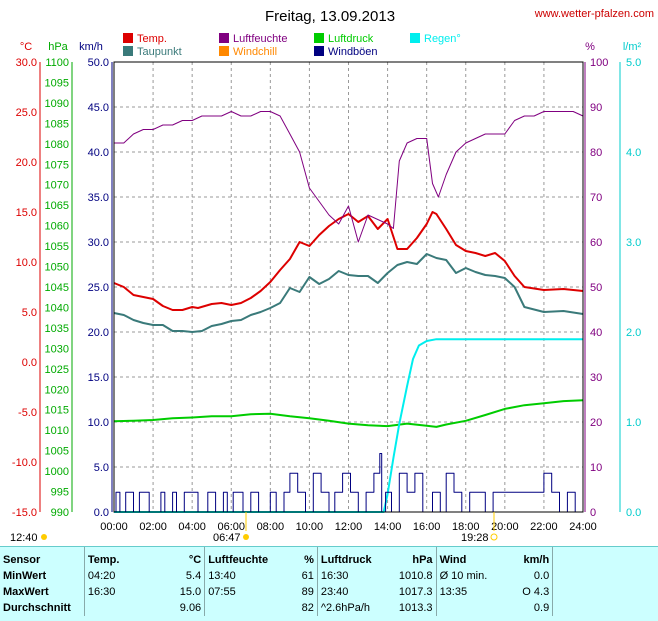  I want to click on moonrise-time: 12:40, so click(24, 538).